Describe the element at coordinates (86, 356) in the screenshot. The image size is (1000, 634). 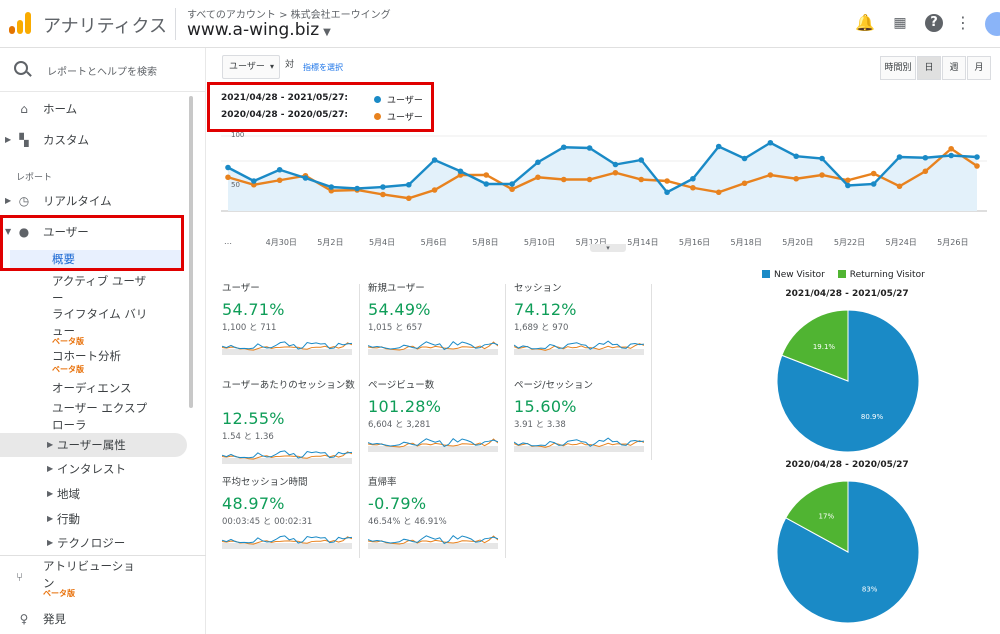
I see `sidebar-item-cohort: コホート分析` at that location.